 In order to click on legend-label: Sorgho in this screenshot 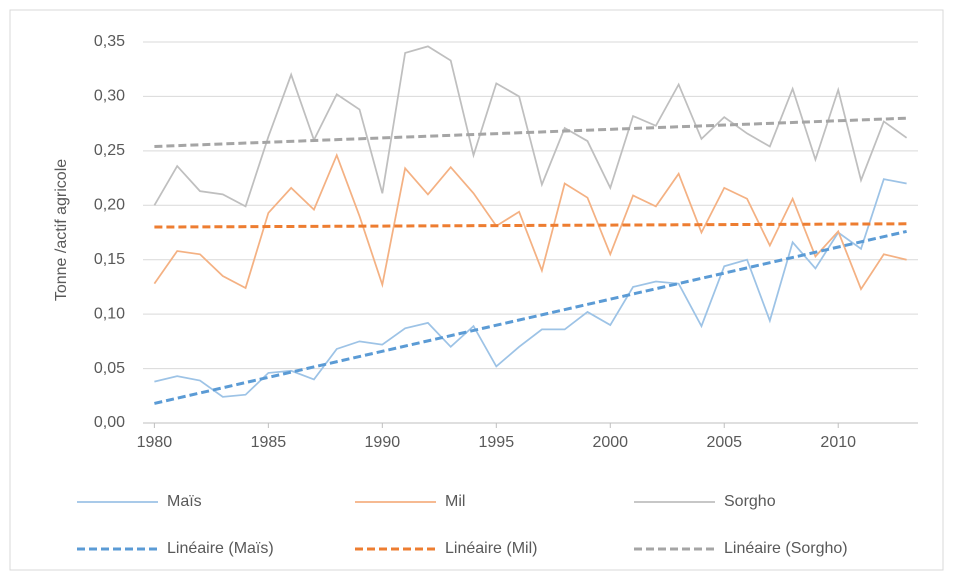, I will do `click(750, 501)`.